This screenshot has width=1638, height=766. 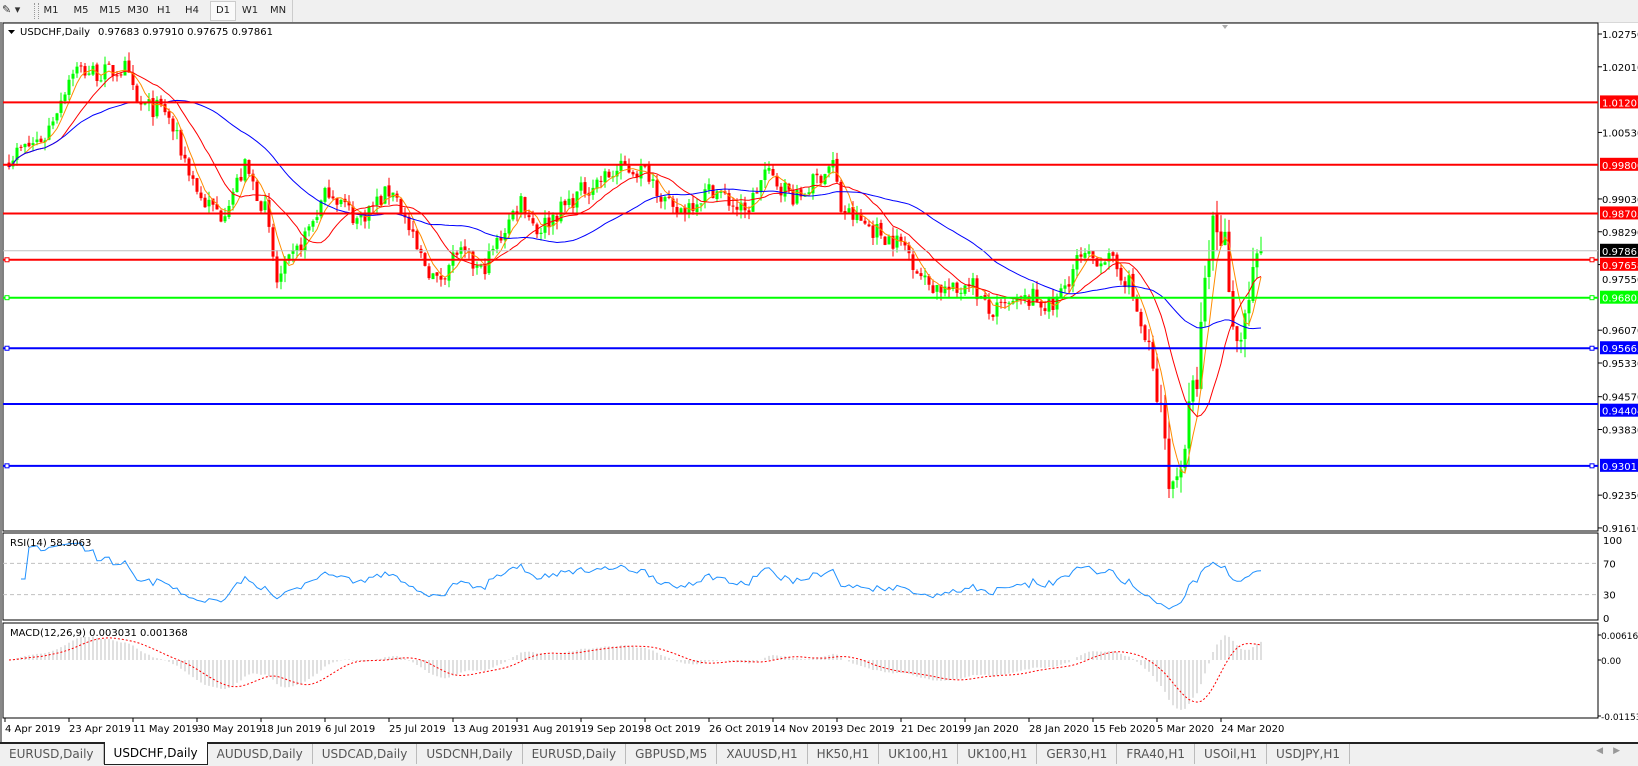 I want to click on date-axis-label: 3 Dec 2019, so click(x=866, y=729).